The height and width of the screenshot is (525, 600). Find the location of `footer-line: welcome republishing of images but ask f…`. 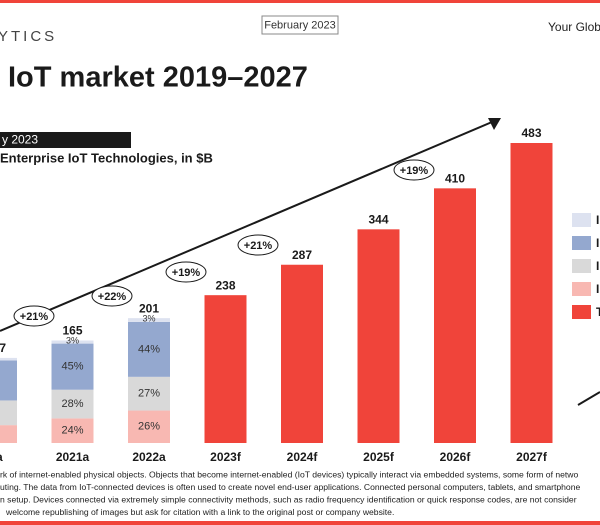

footer-line: welcome republishing of images but ask f… is located at coordinates (199, 512).